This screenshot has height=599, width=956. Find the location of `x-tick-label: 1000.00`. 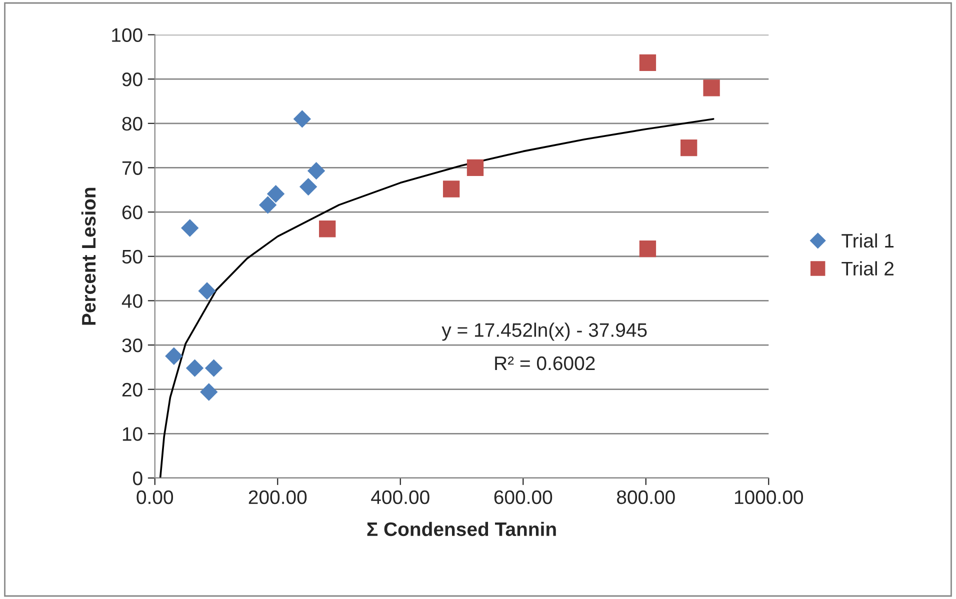

x-tick-label: 1000.00 is located at coordinates (769, 497).